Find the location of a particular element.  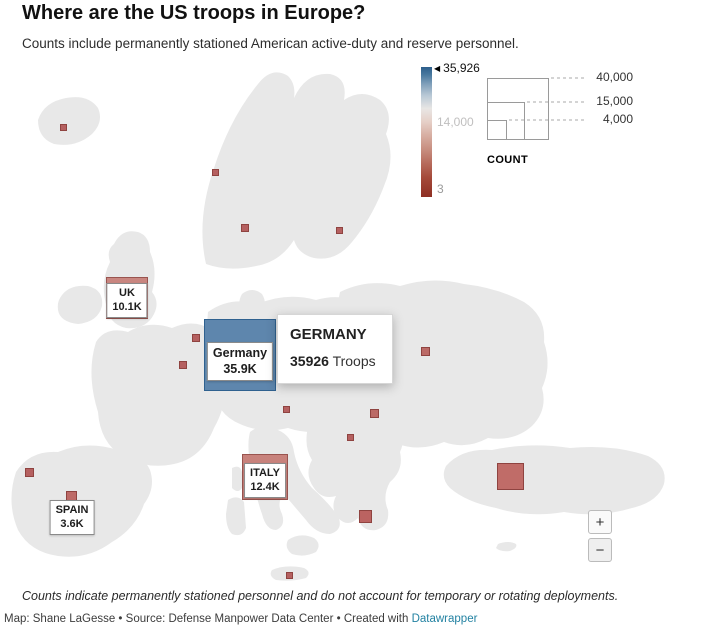

troop-square-romania is located at coordinates (374, 413).